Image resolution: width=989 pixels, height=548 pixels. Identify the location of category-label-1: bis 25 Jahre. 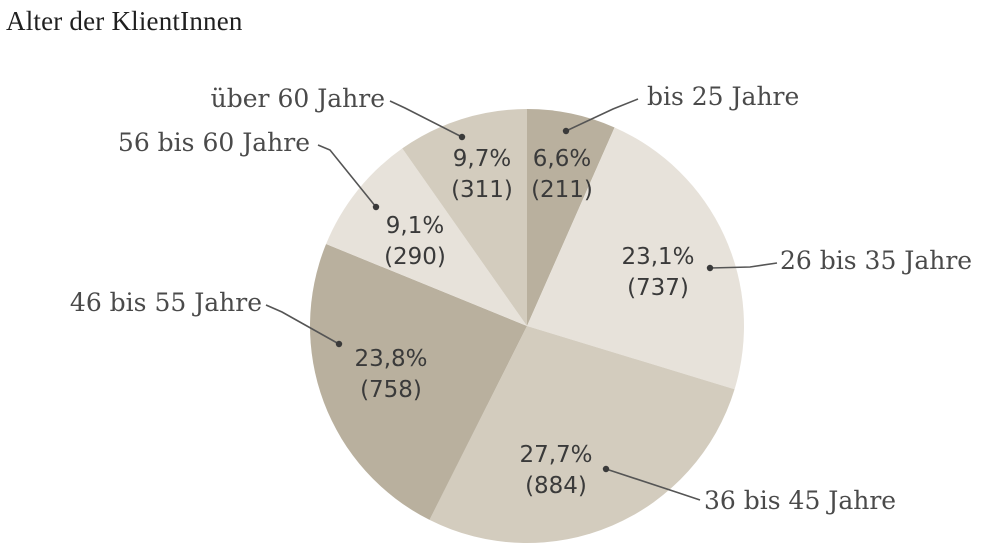
(723, 96).